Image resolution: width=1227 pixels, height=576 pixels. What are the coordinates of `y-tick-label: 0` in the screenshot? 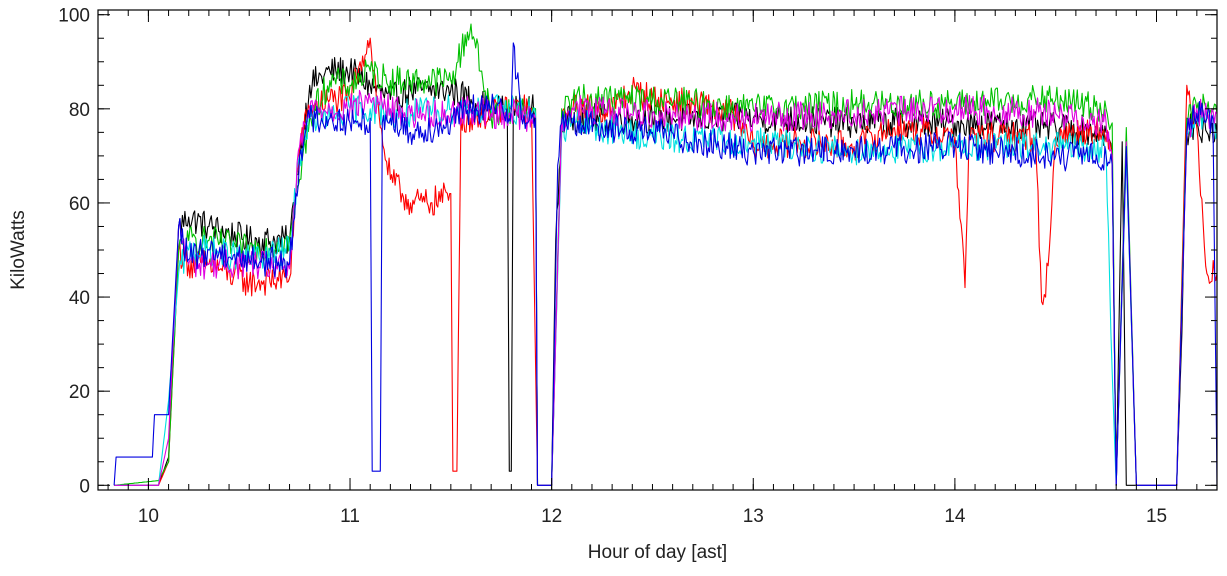 It's located at (84, 486).